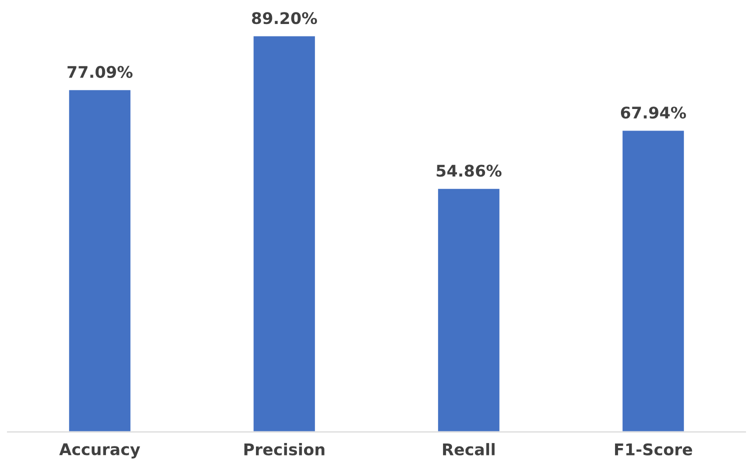  Describe the element at coordinates (100, 72) in the screenshot. I see `data-label: 77.09%` at that location.